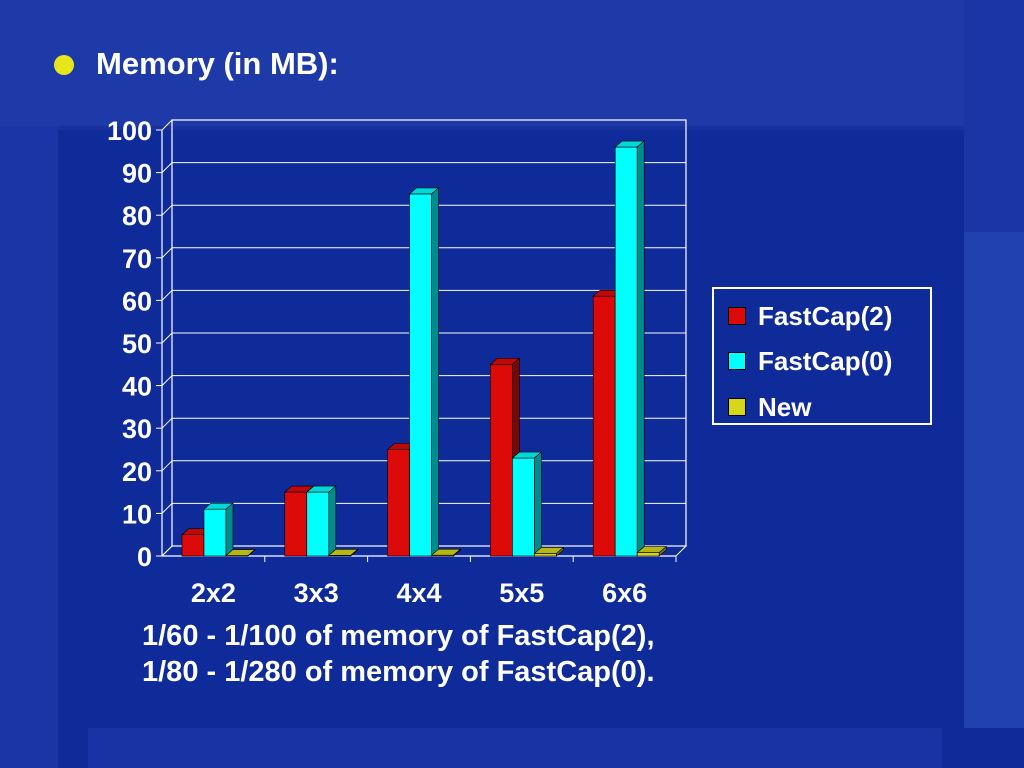 This screenshot has height=768, width=1024. What do you see at coordinates (129, 131) in the screenshot?
I see `y-tick-label: 100` at bounding box center [129, 131].